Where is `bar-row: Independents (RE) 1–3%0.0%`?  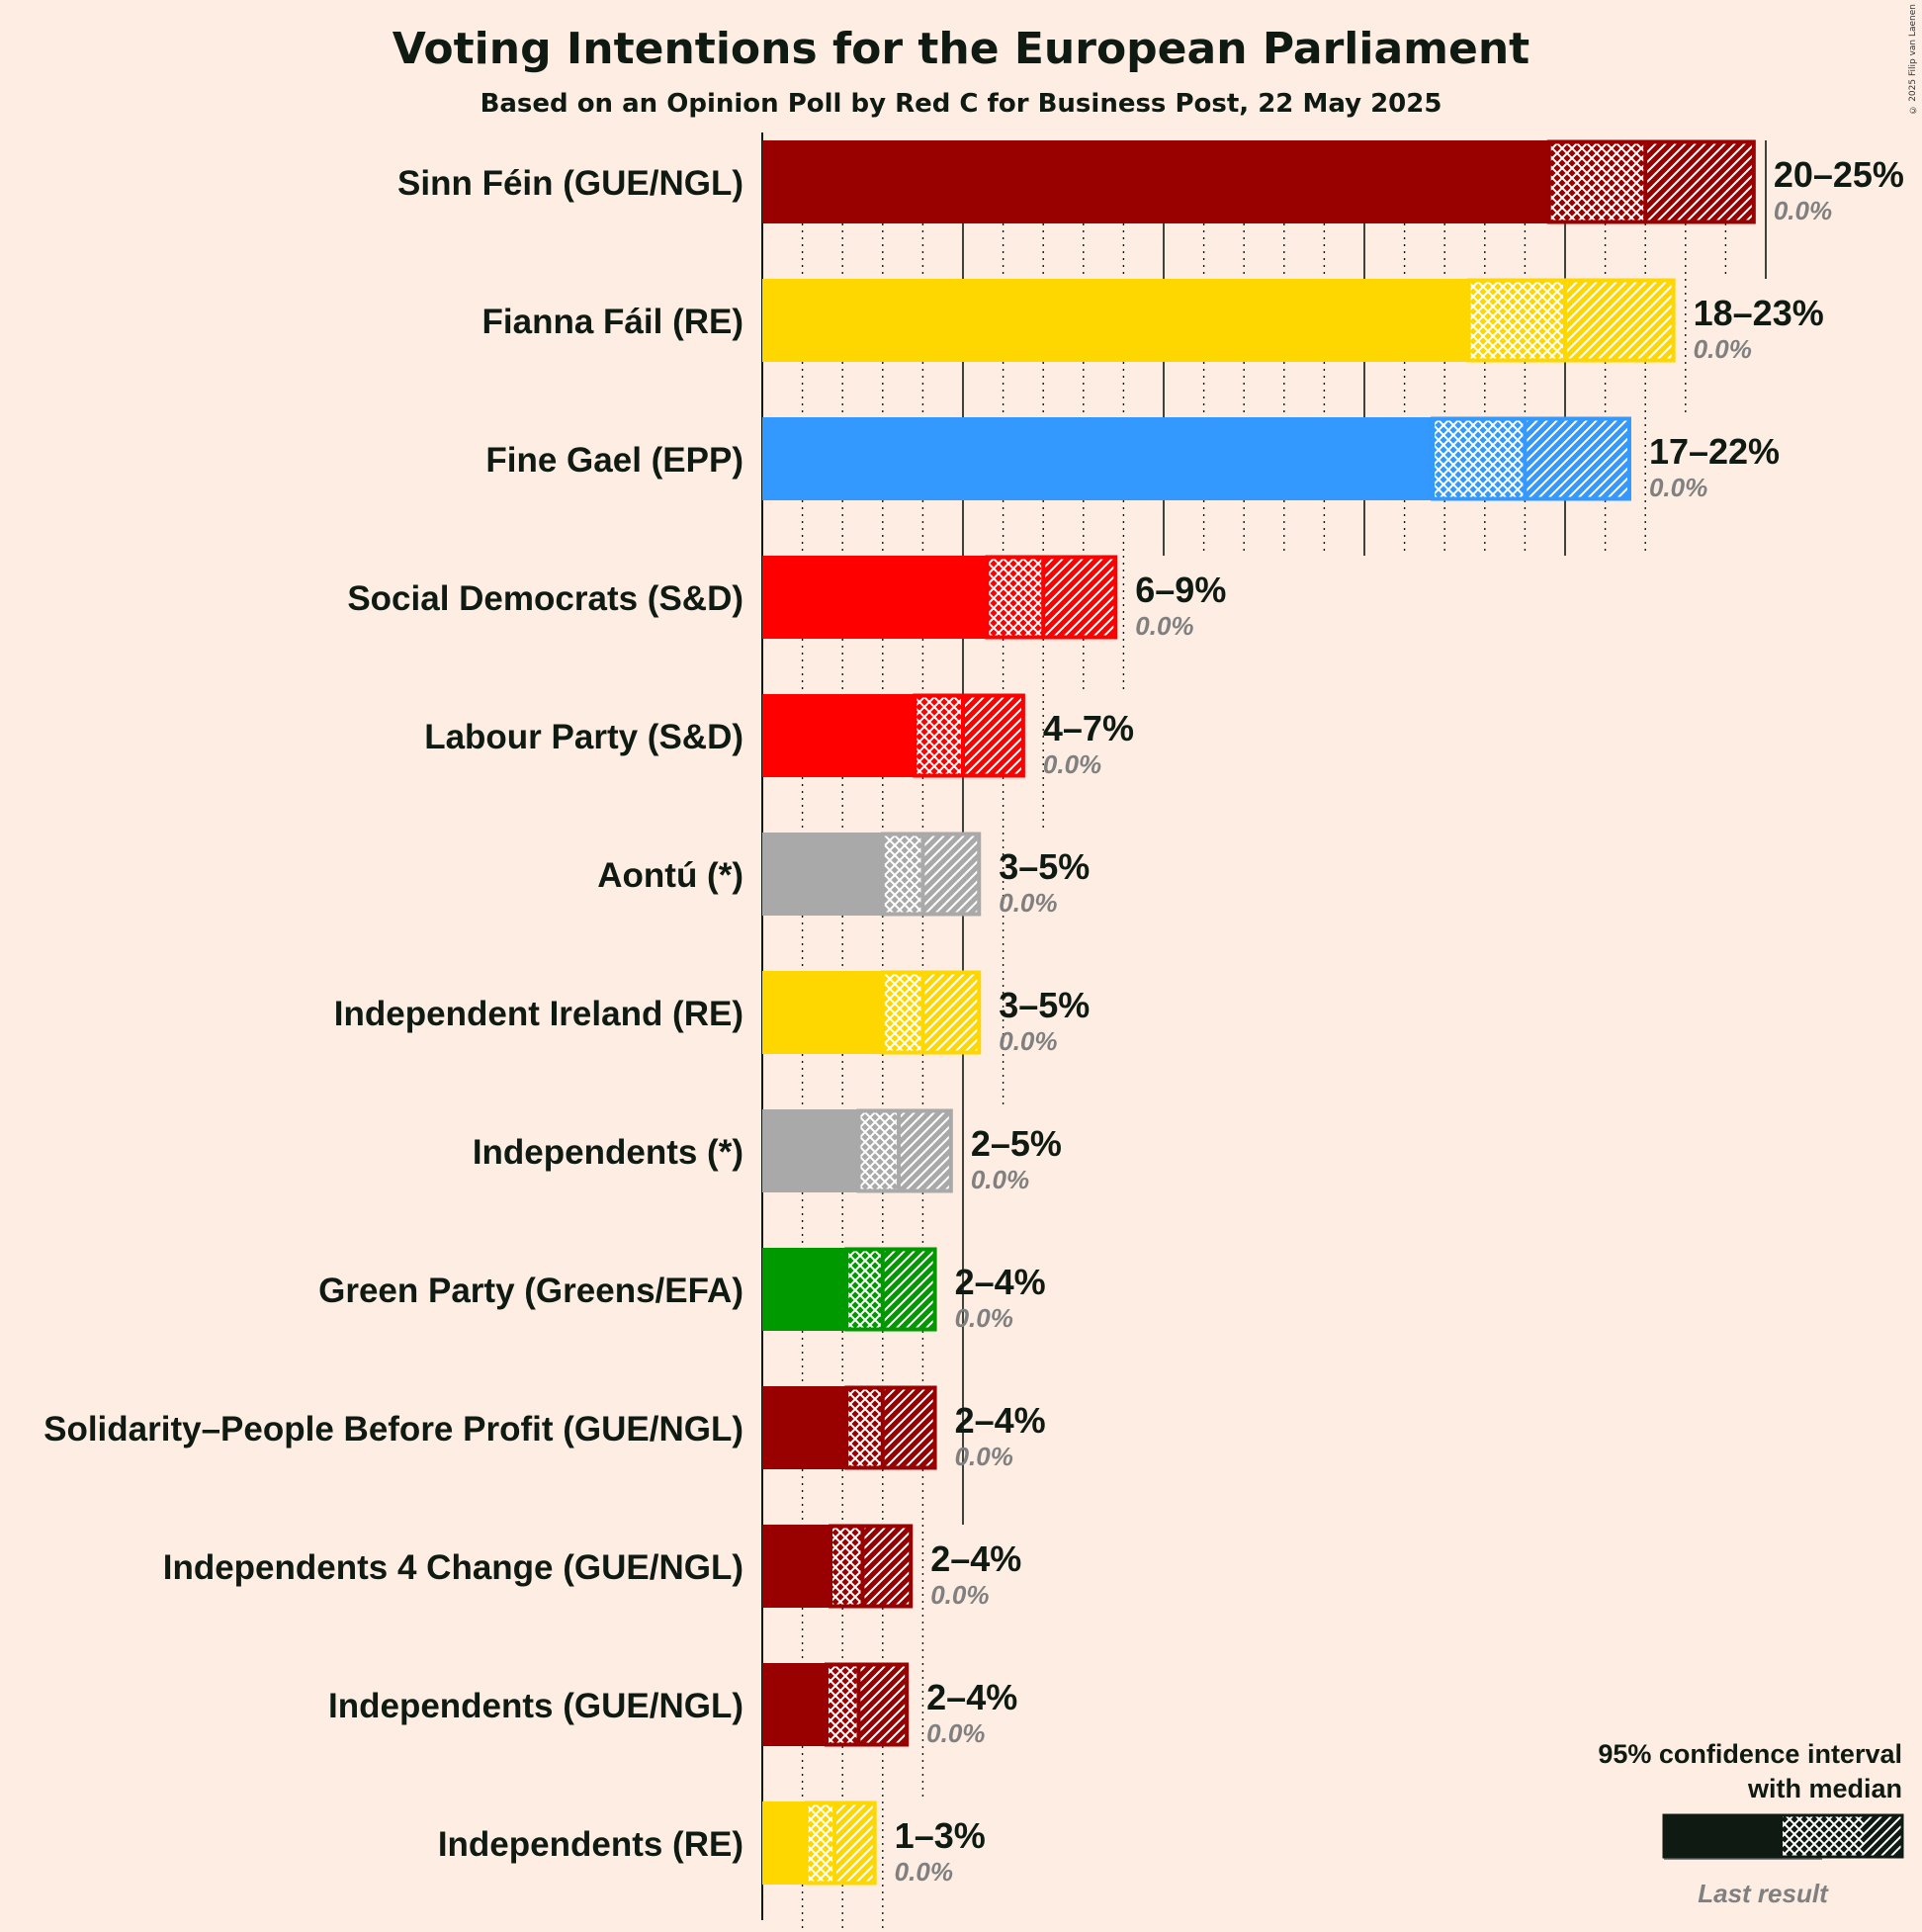
bar-row: Independents (RE) 1–3%0.0% is located at coordinates (712, 1843).